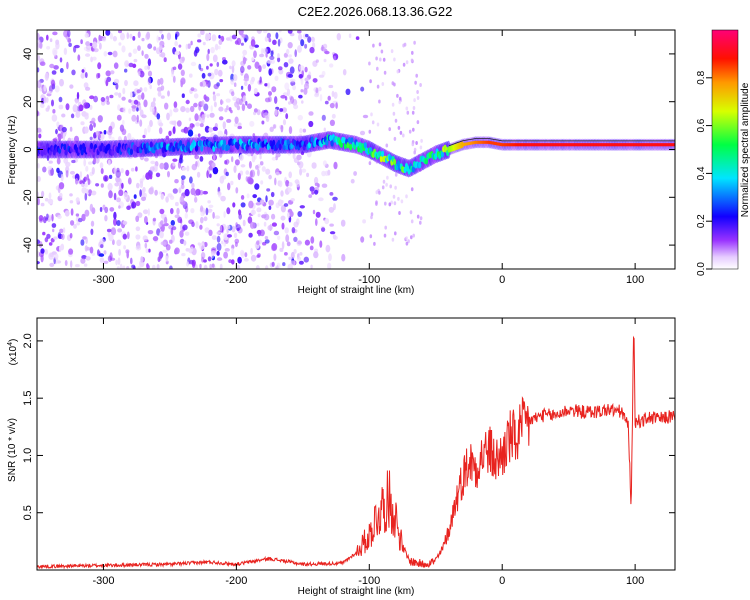 This screenshot has width=750, height=600. Describe the element at coordinates (12, 450) in the screenshot. I see `snr-y-axis-title: SNR (10 * v/v)` at that location.